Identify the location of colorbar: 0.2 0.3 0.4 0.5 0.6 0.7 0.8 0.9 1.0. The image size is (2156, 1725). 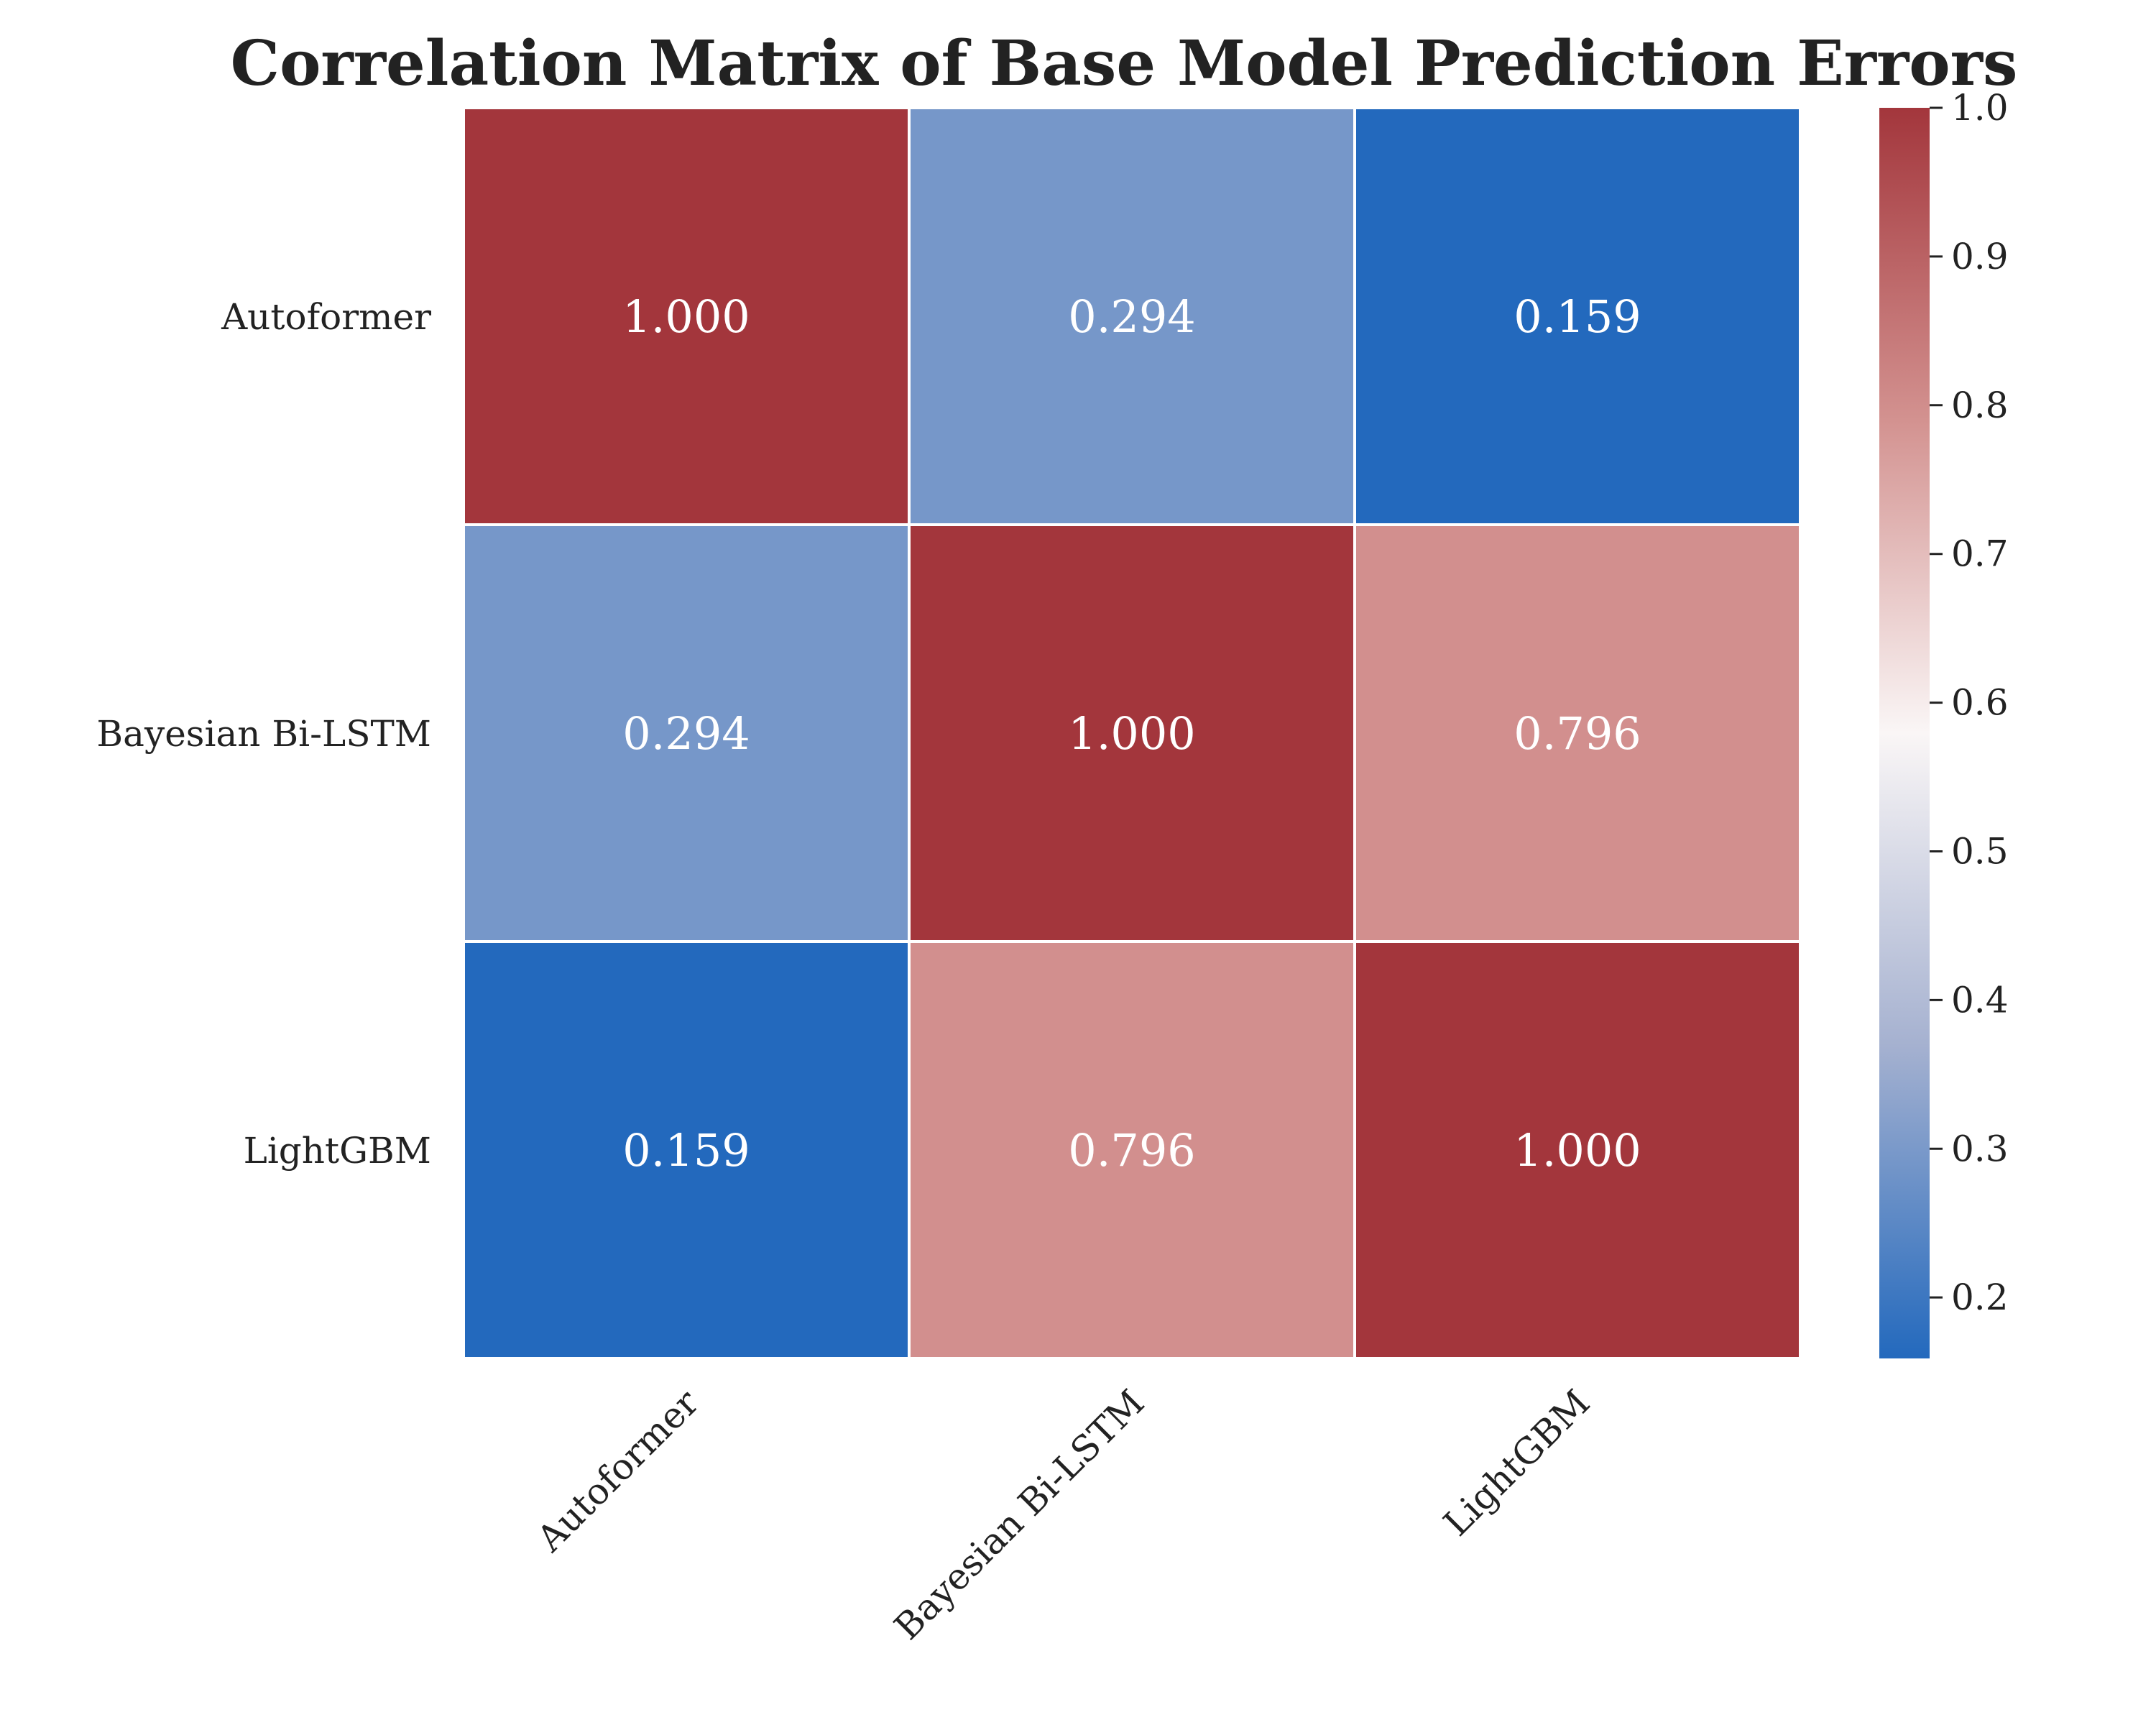
(1944, 722).